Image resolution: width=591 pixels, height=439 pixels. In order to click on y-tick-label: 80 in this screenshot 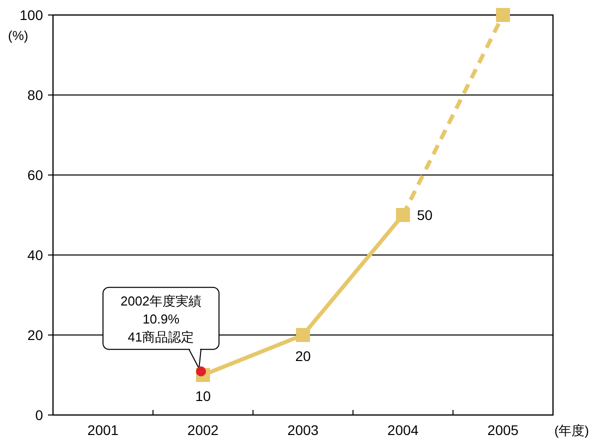, I will do `click(35, 95)`.